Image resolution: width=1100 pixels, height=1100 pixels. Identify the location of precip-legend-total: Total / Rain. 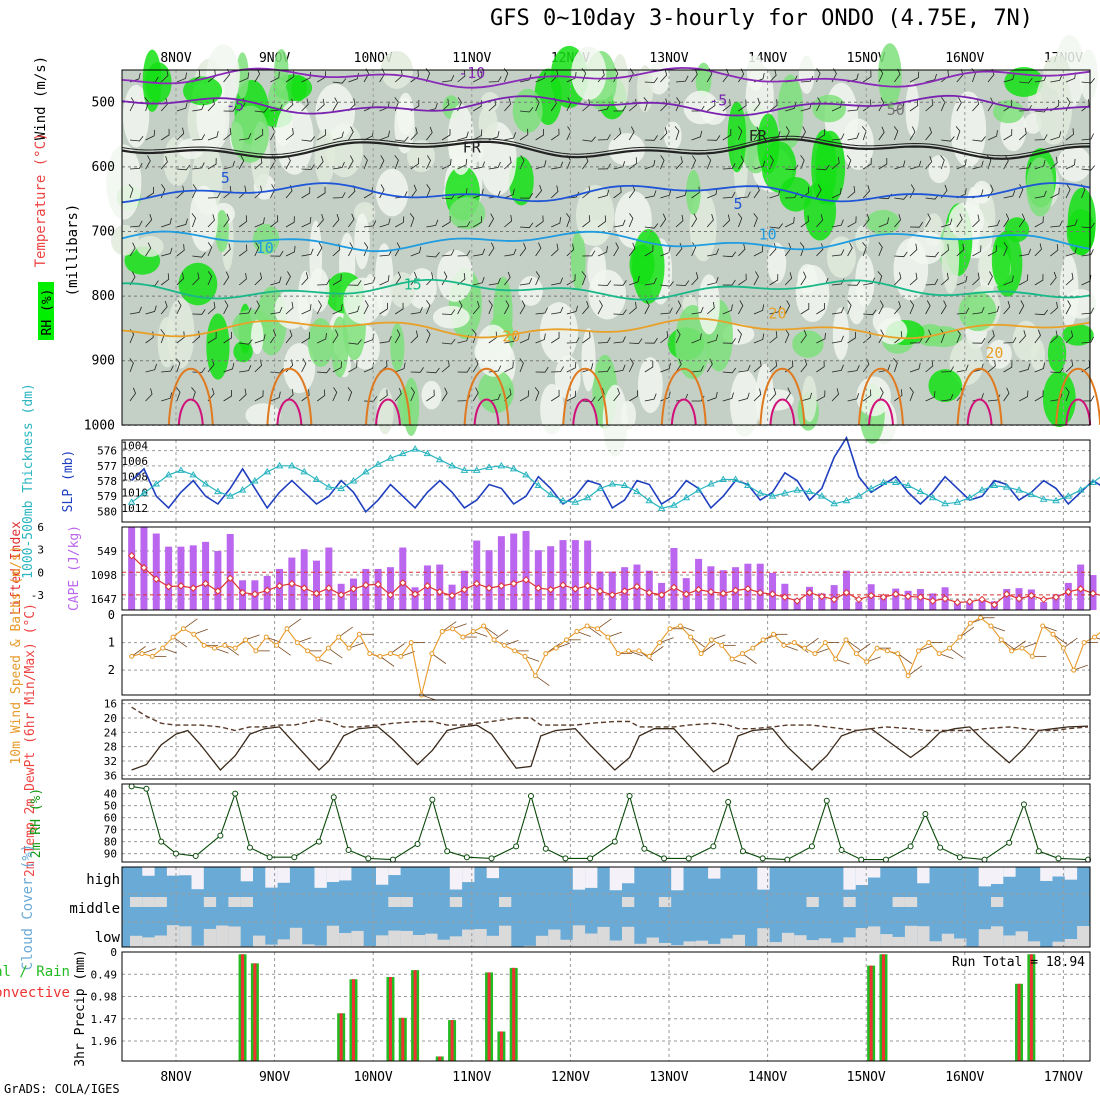
(35, 972).